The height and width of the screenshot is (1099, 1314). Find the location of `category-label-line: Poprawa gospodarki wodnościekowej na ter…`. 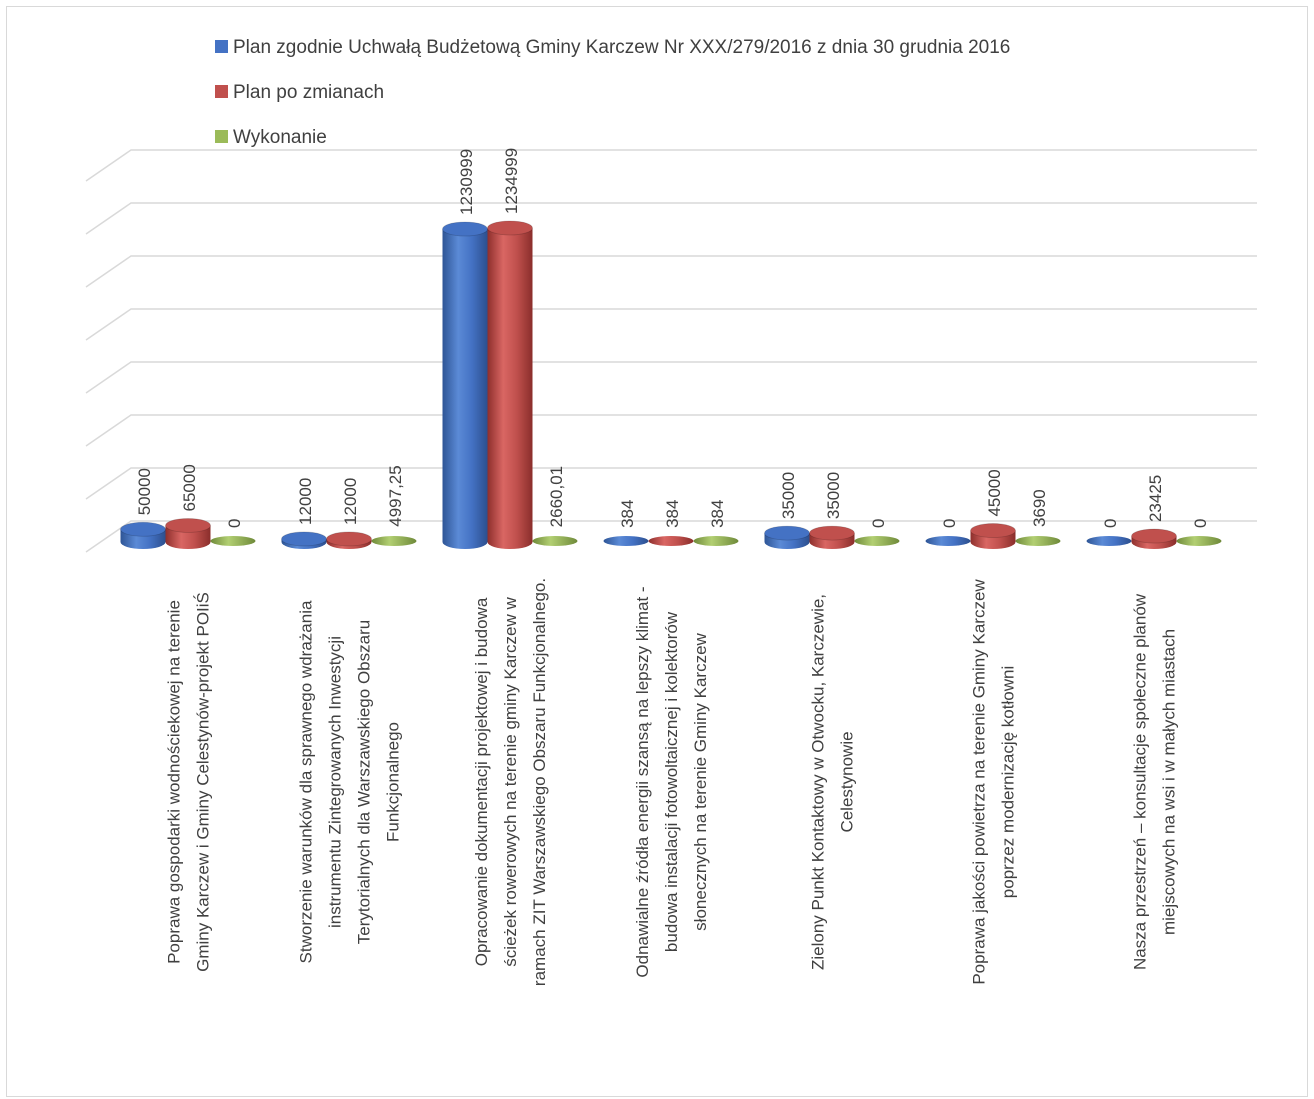

category-label-line: Poprawa gospodarki wodnościekowej na ter… is located at coordinates (174, 782).